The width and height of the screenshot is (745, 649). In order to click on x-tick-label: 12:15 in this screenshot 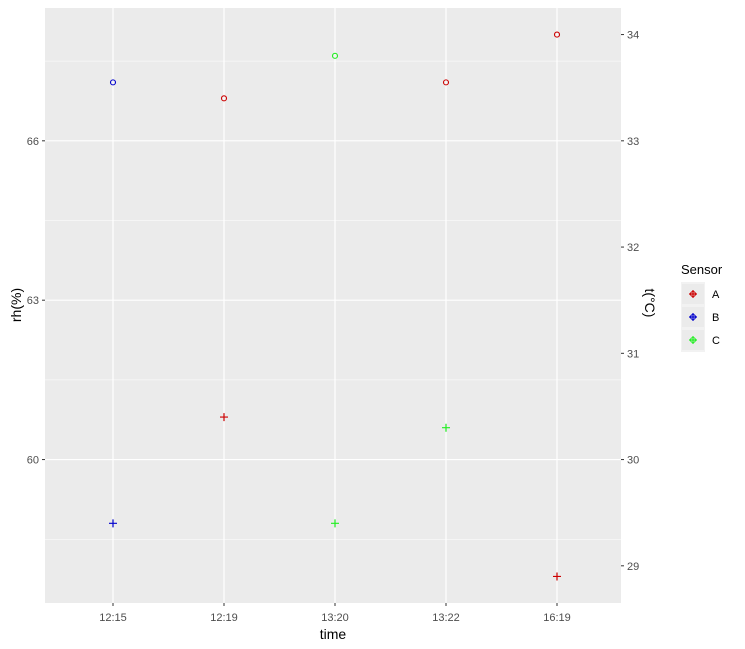, I will do `click(113, 618)`.